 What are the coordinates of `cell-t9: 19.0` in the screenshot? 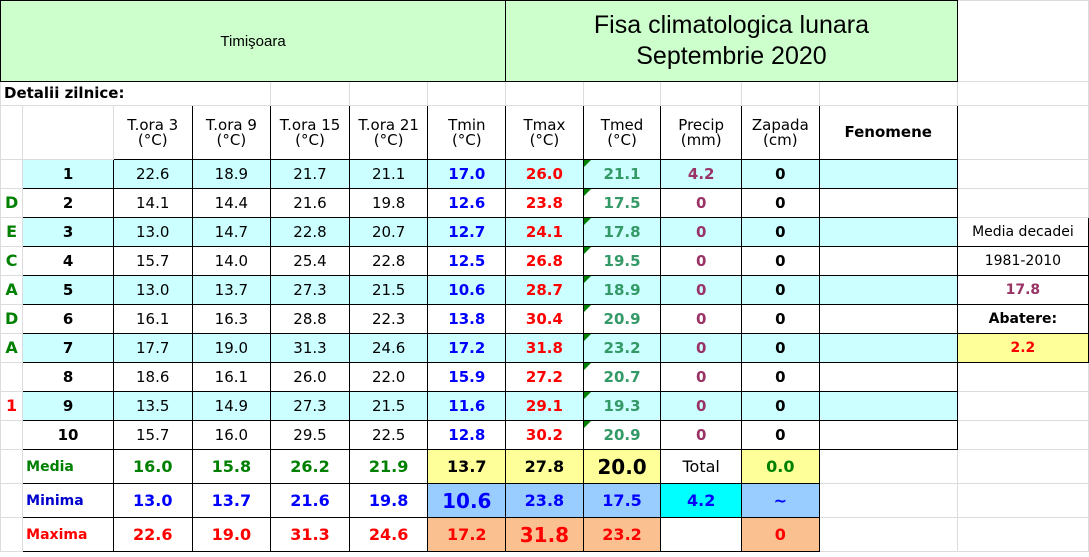 It's located at (231, 348).